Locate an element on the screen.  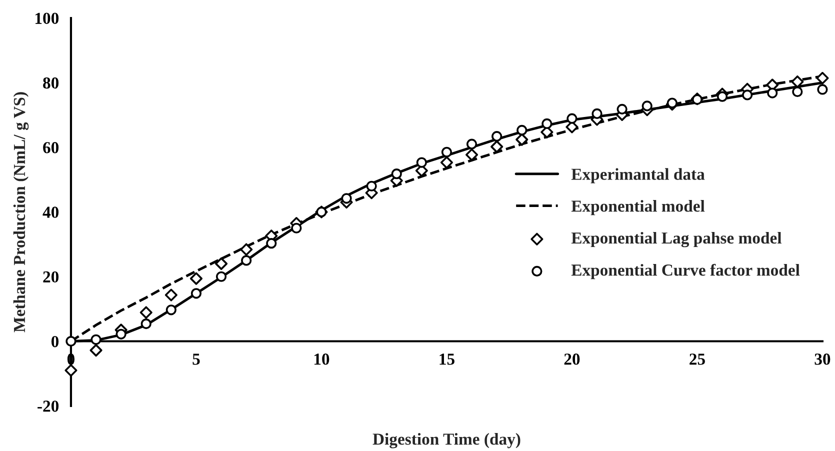
y-tick-label: 20 is located at coordinates (51, 277).